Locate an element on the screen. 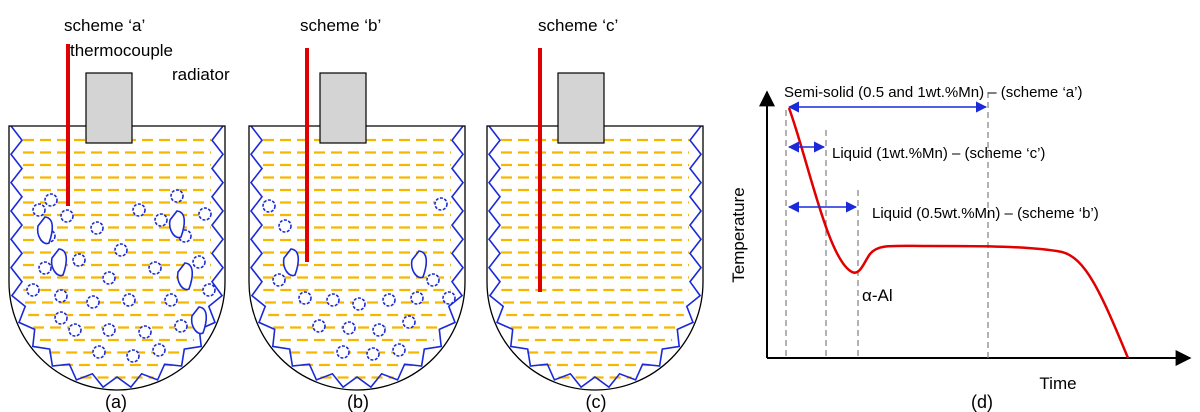 This screenshot has height=412, width=1200. thermocouple-label: thermocouple is located at coordinates (121, 50).